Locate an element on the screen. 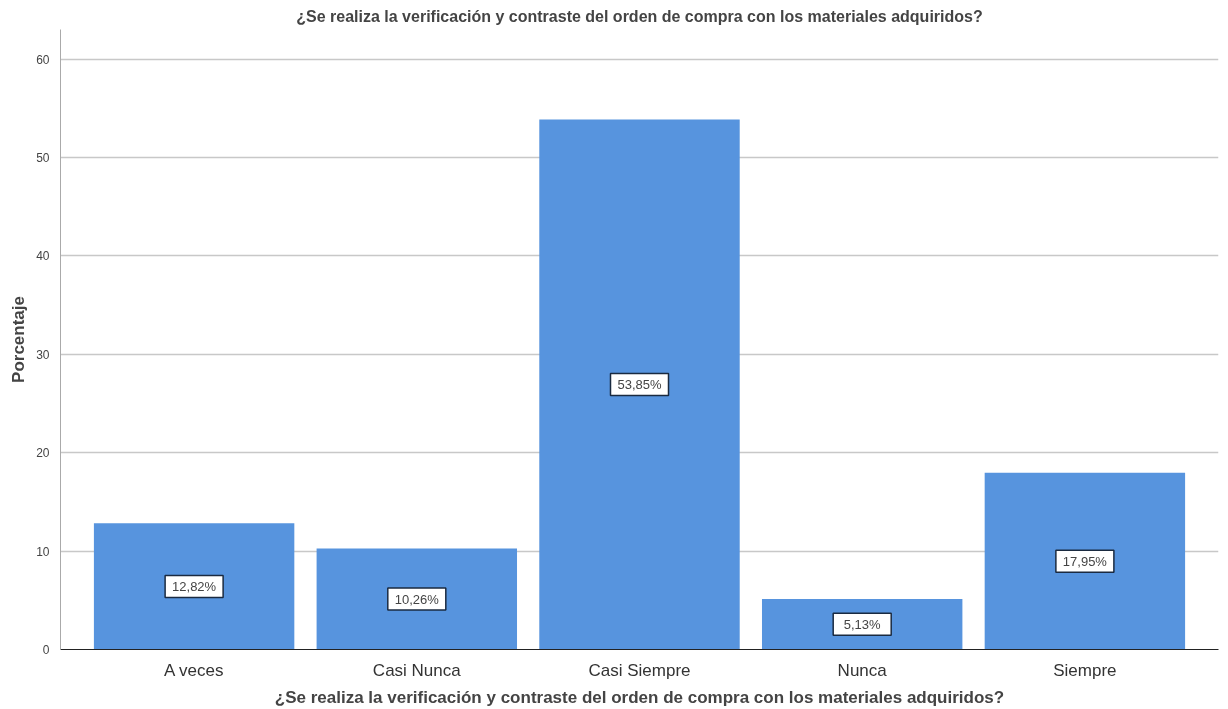  x-tick-label: A veces is located at coordinates (193, 670).